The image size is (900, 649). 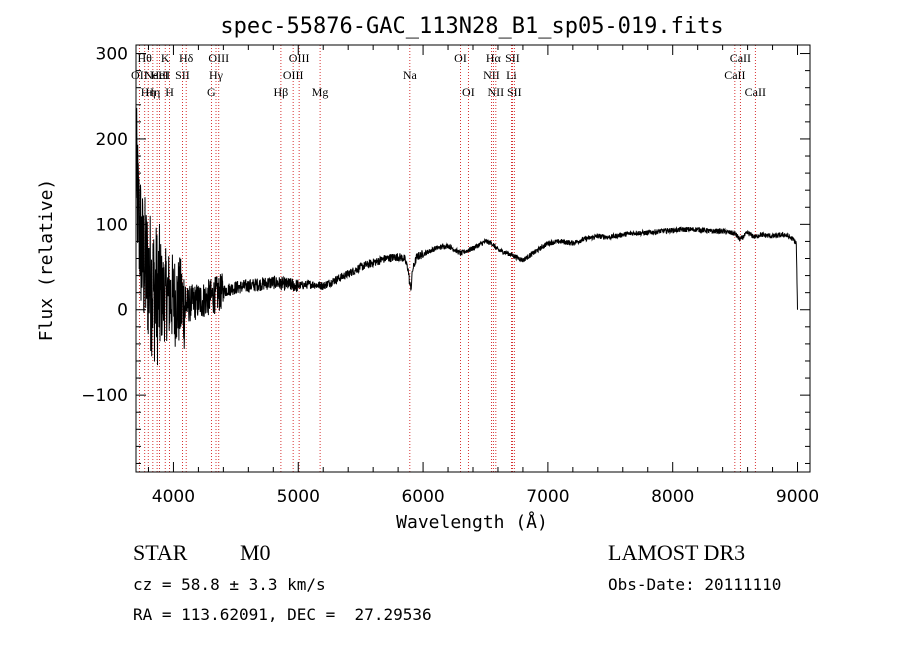 What do you see at coordinates (694, 584) in the screenshot?
I see `obs-date-text: Obs-Date: 20111110` at bounding box center [694, 584].